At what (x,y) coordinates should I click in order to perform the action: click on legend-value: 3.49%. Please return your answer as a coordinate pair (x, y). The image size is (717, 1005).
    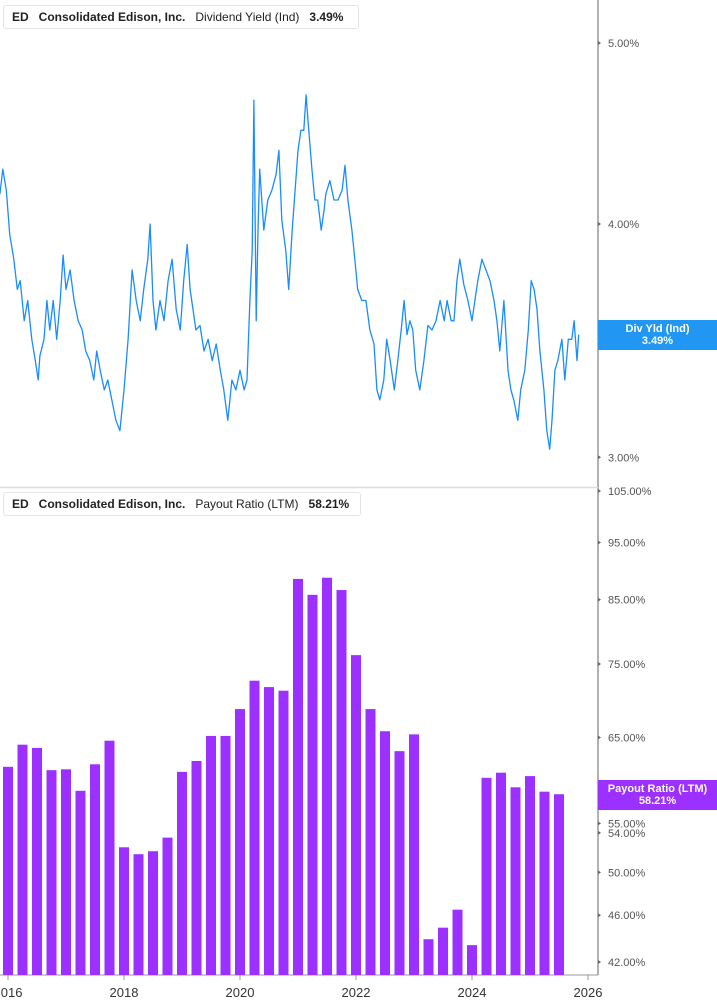
    Looking at the image, I should click on (326, 17).